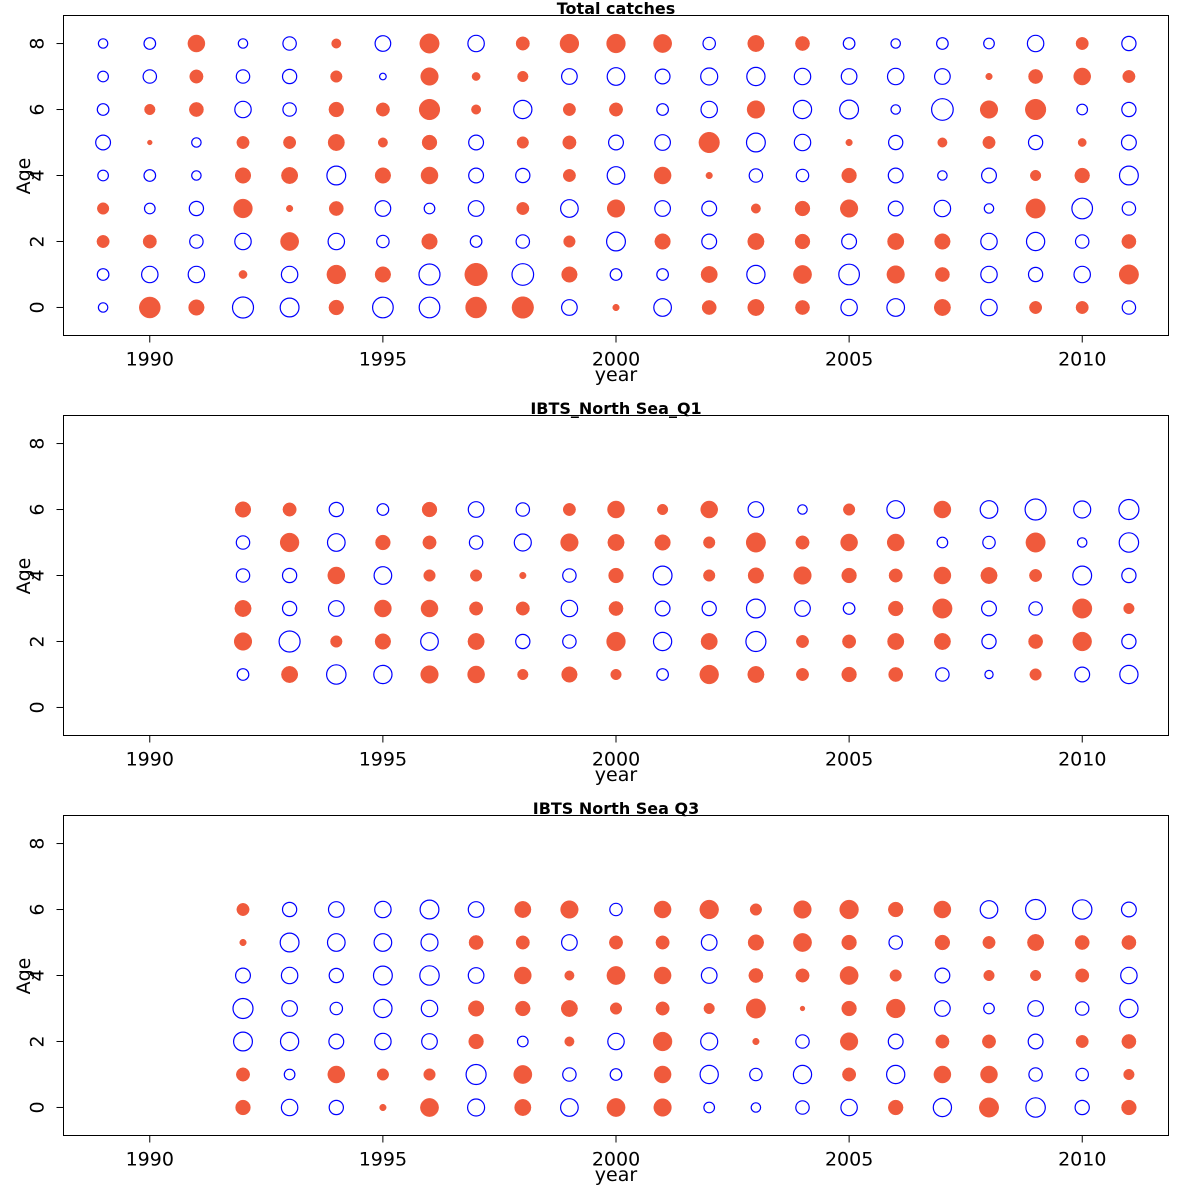 The image size is (1200, 1200). I want to click on y-tick-label: 0, so click(38, 1107).